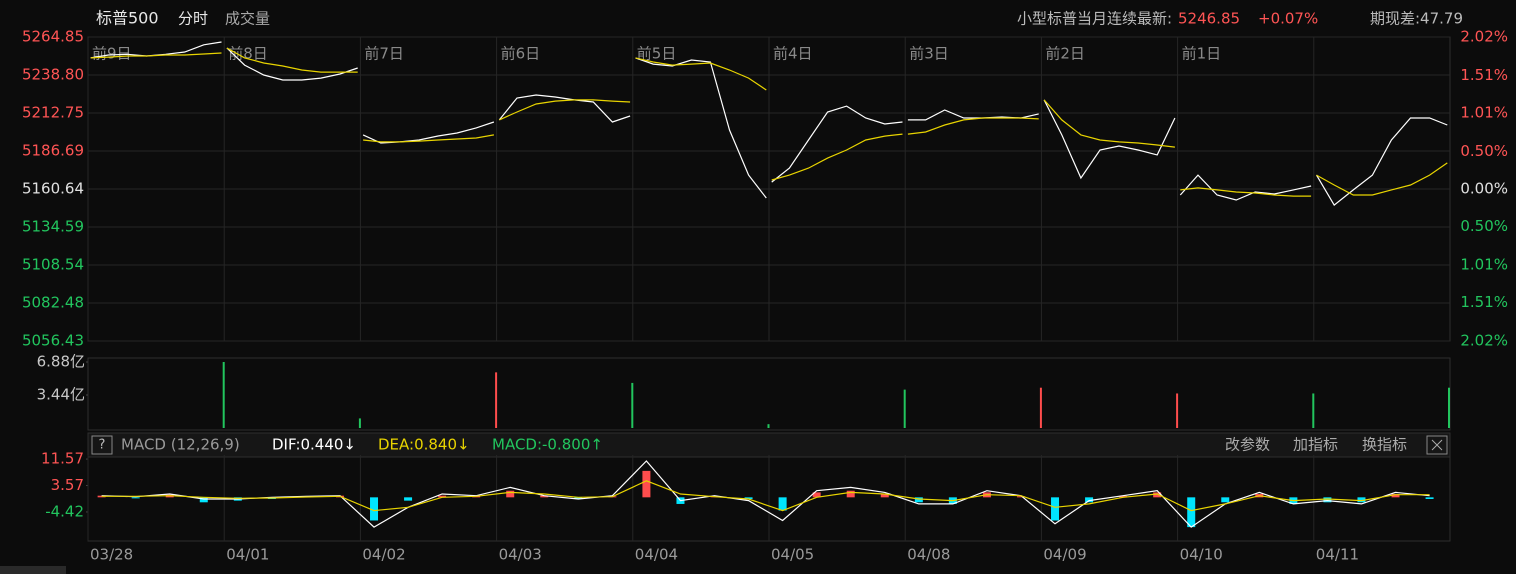  I want to click on basis: 期现差:47.79, so click(1416, 19).